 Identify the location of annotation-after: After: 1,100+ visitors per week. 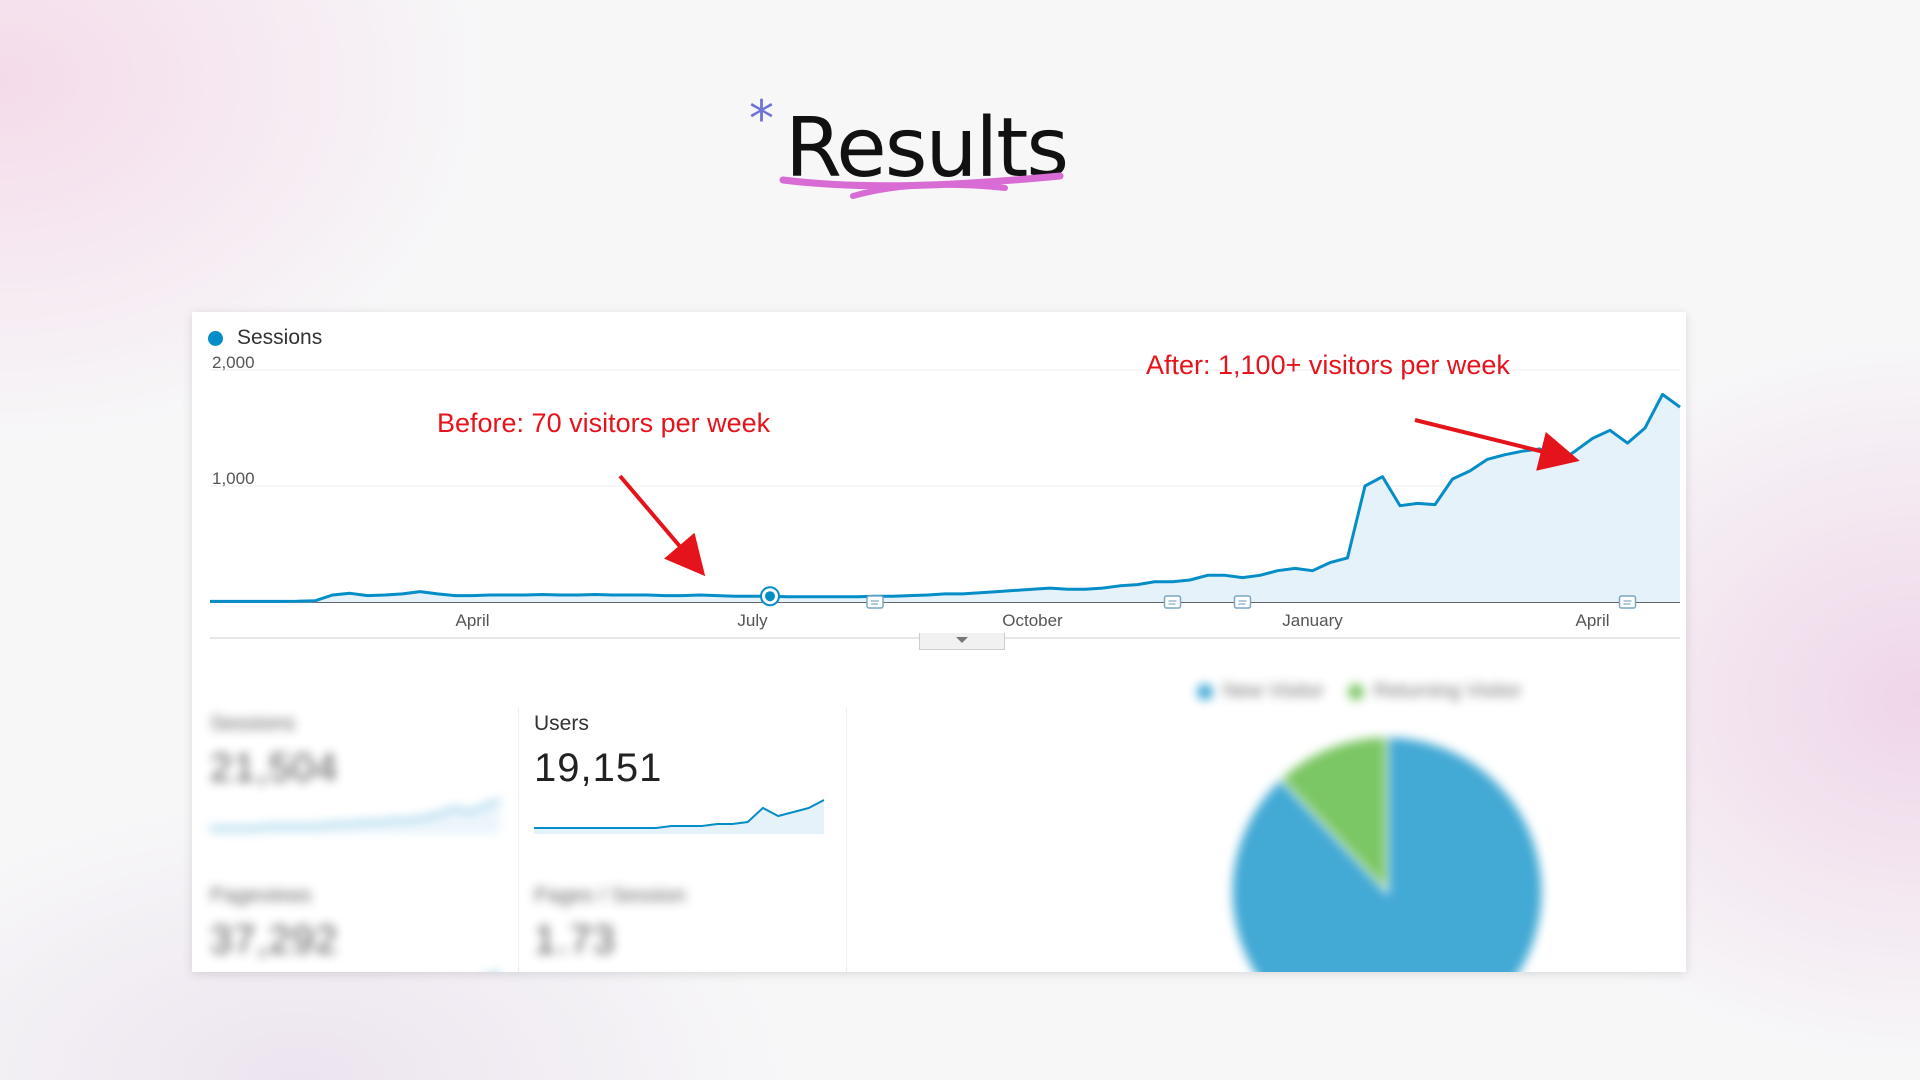
(1328, 366).